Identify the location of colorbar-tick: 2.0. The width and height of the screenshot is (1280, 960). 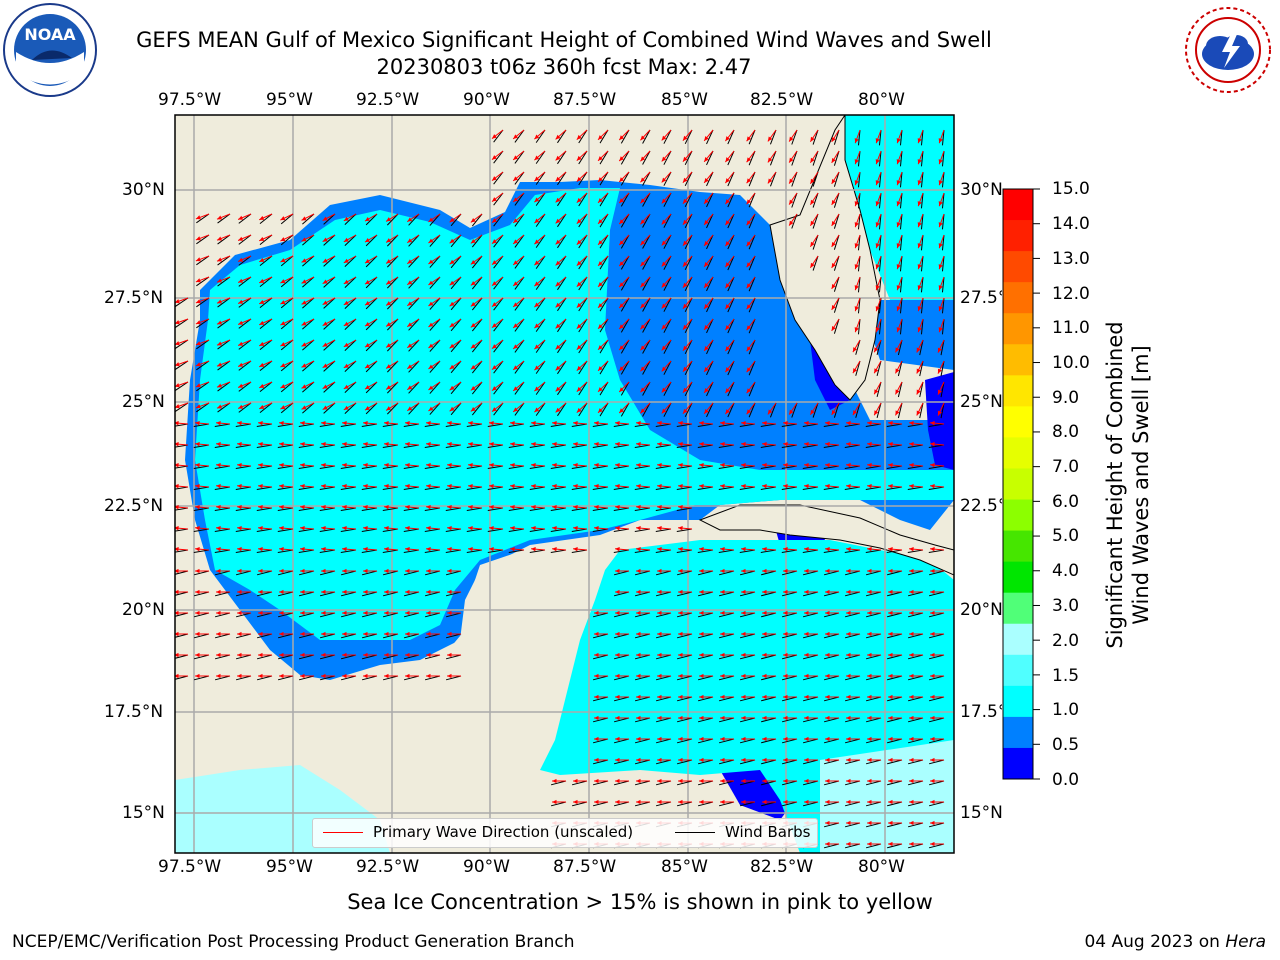
(1066, 641).